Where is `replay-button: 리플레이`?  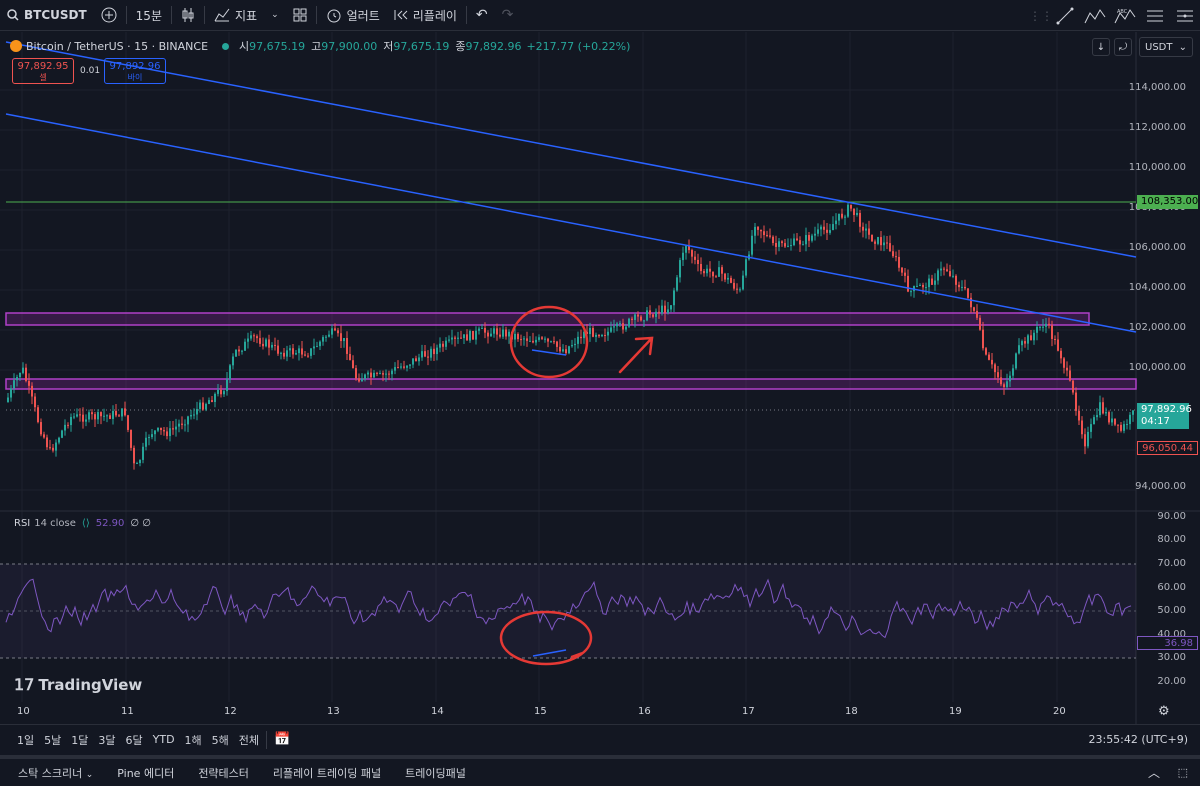 replay-button: 리플레이 is located at coordinates (425, 15).